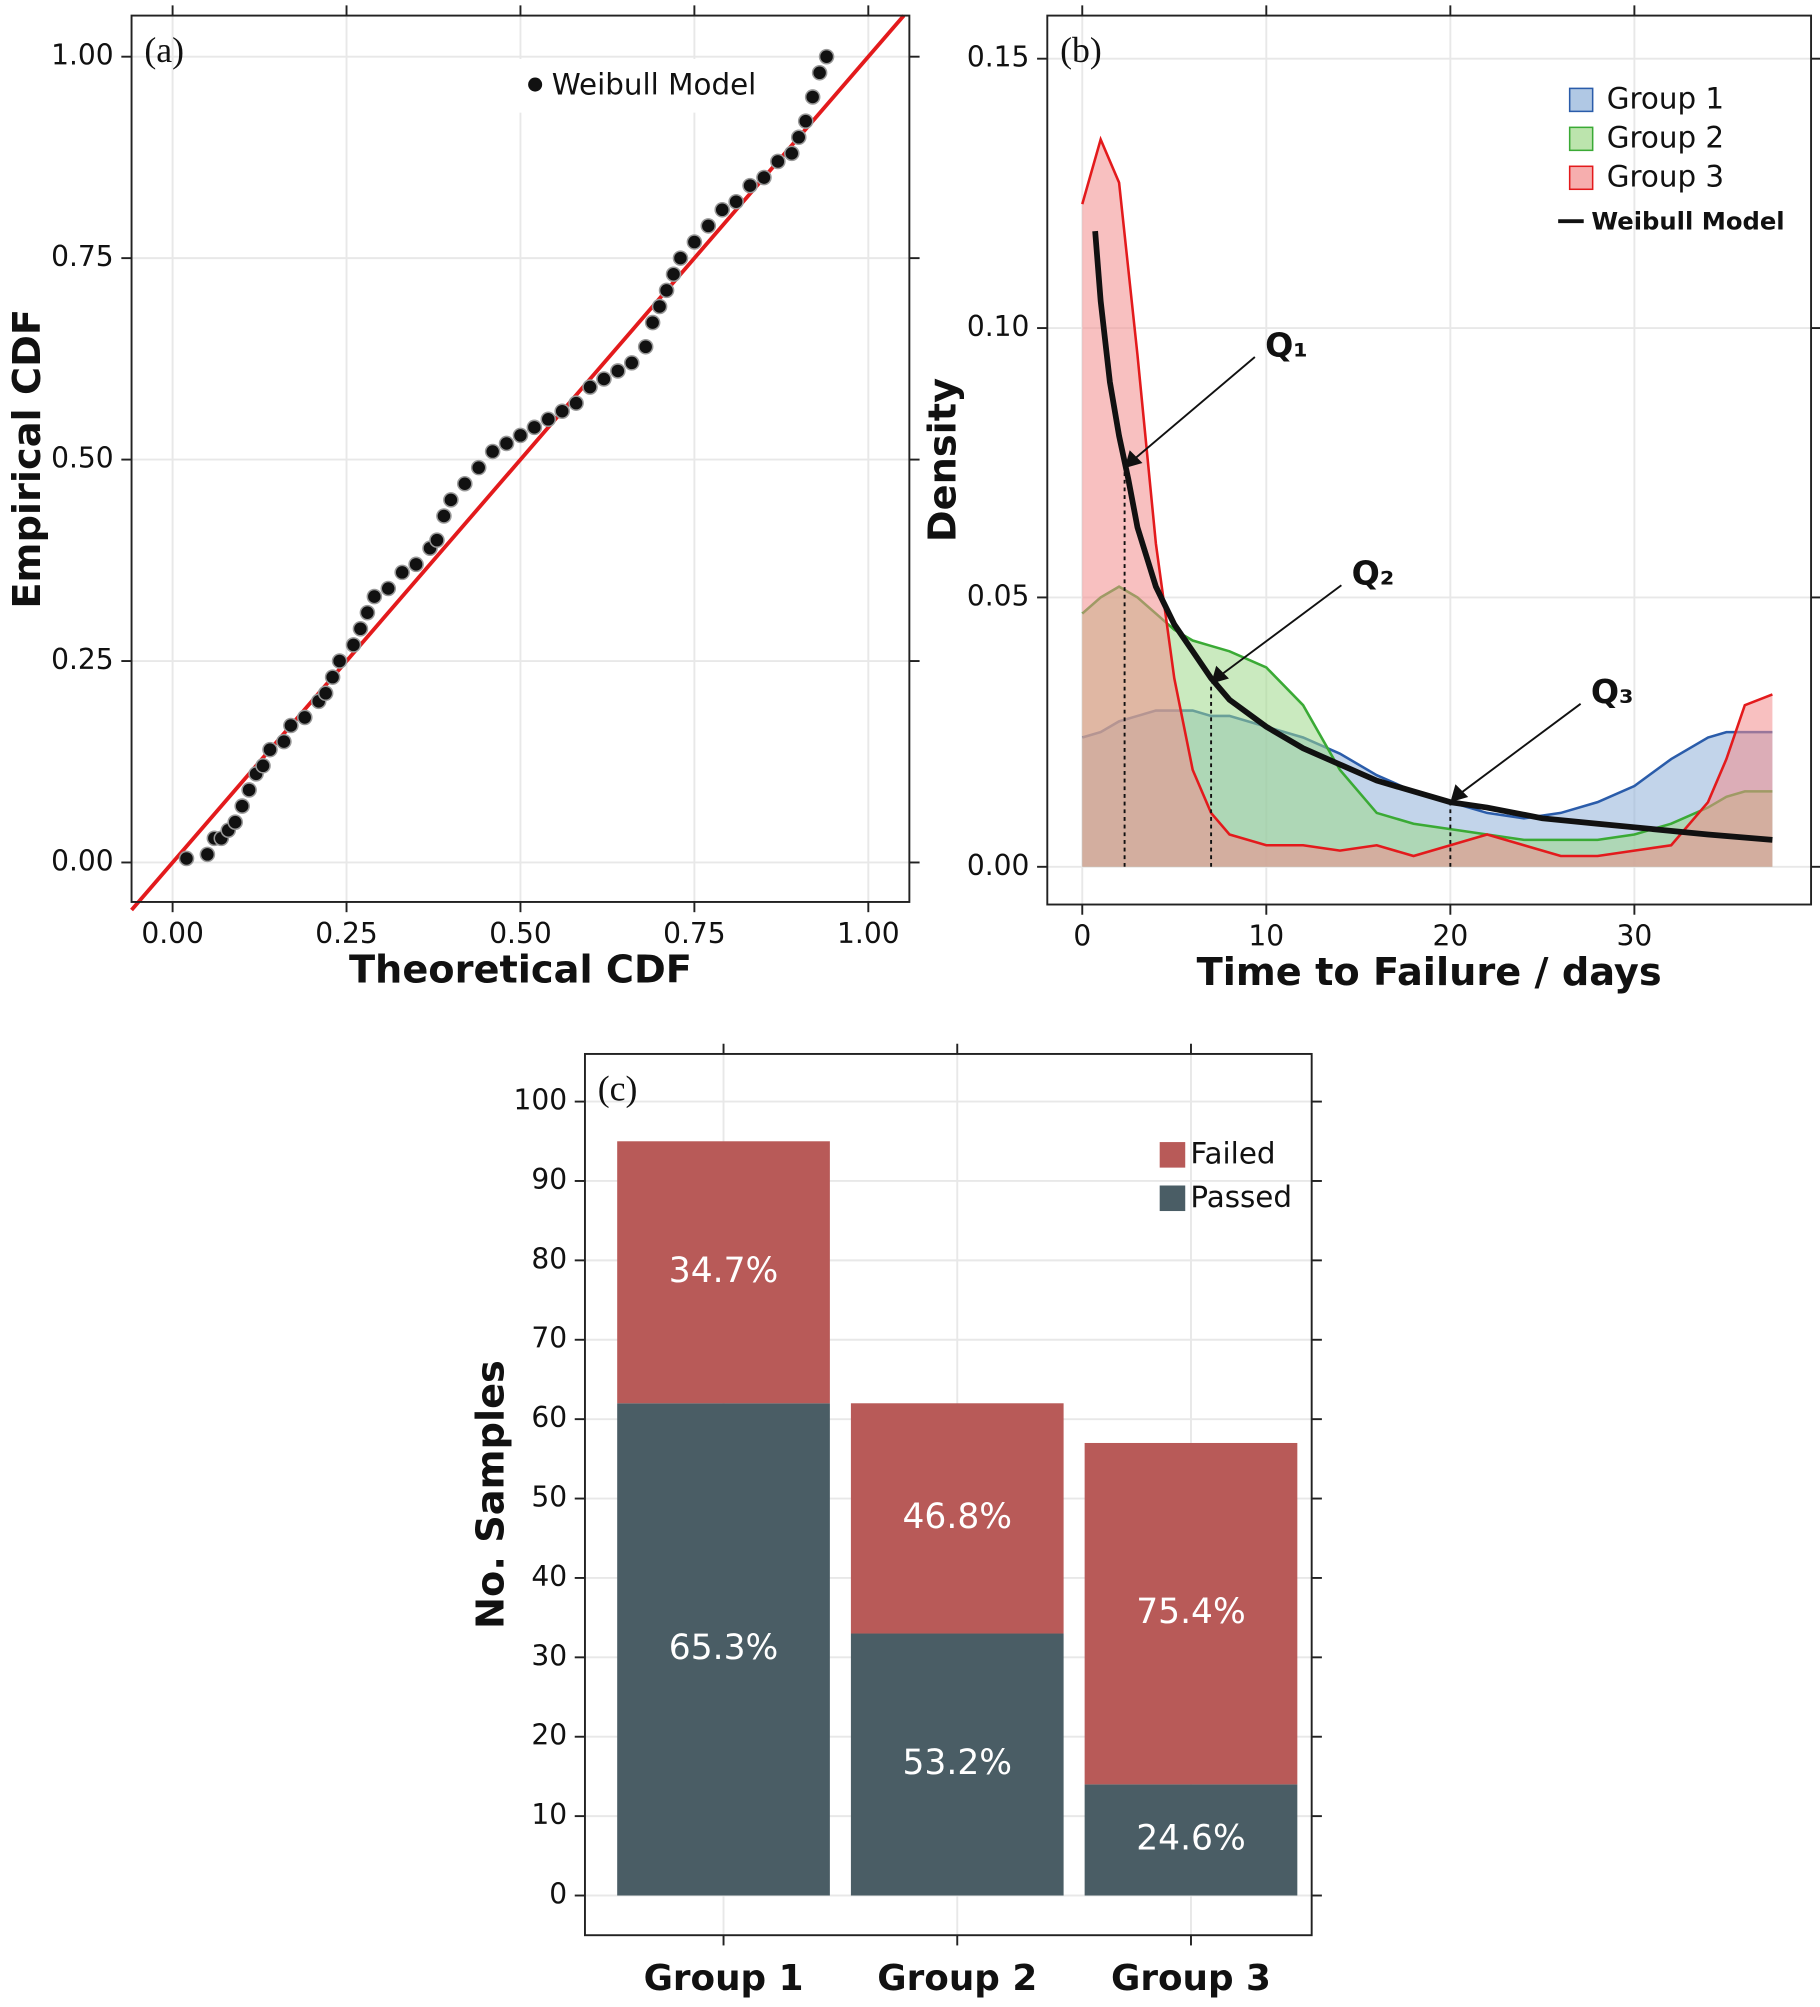 The image size is (1820, 2007). I want to click on x-tick-label: 20, so click(1450, 936).